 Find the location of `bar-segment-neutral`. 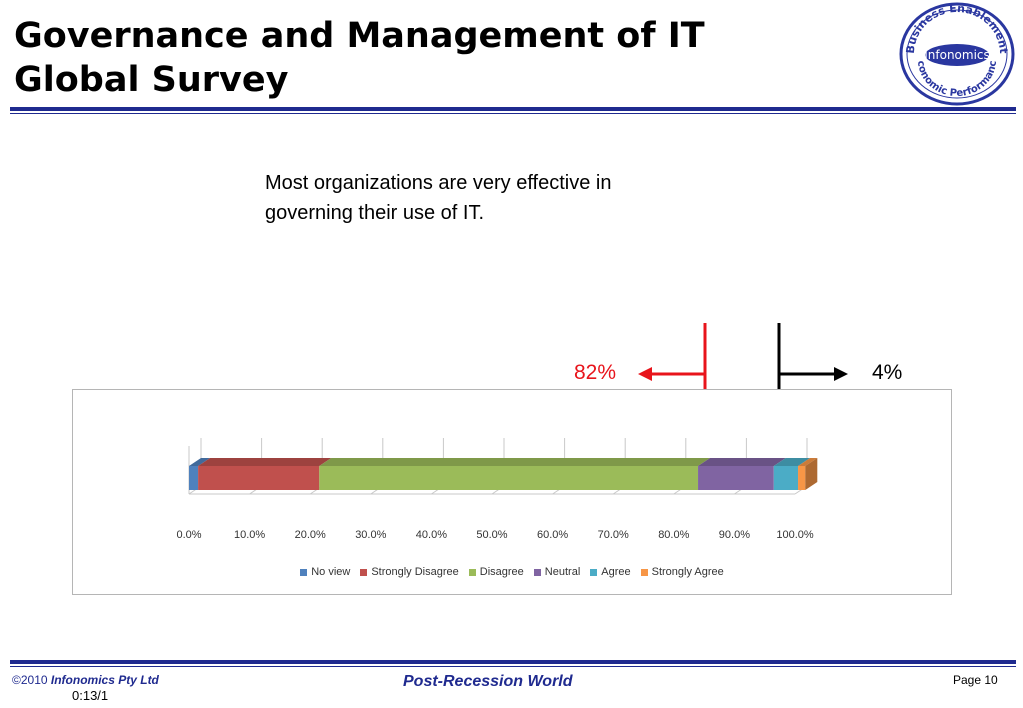

bar-segment-neutral is located at coordinates (736, 478).